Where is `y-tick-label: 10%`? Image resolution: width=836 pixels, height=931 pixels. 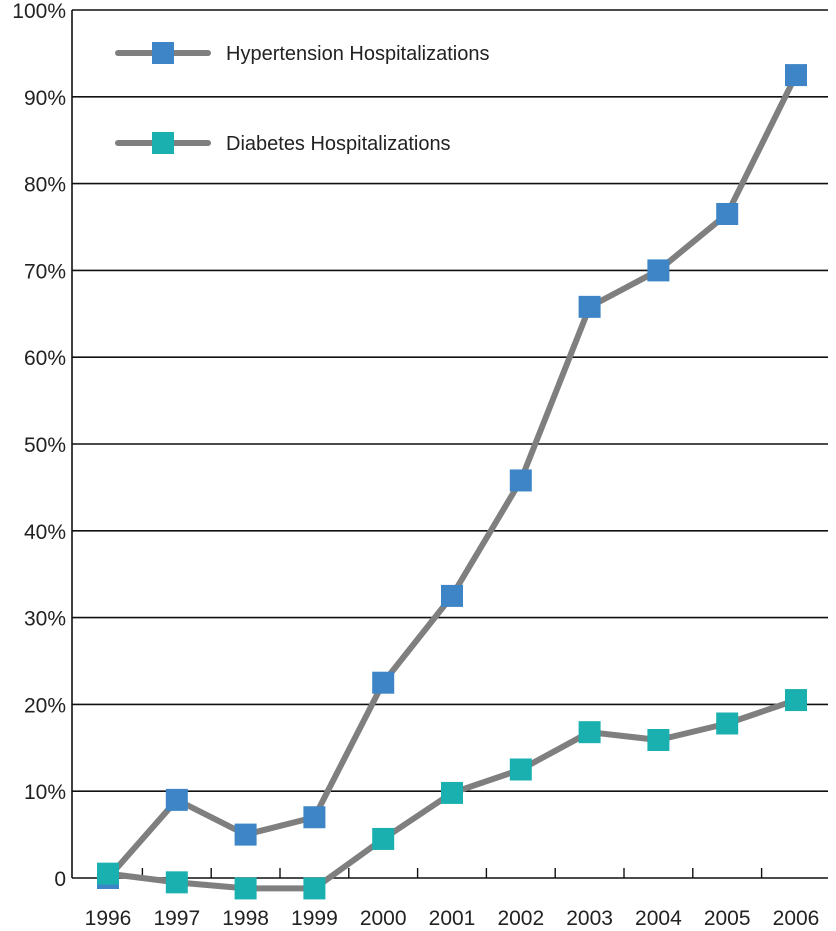 y-tick-label: 10% is located at coordinates (45, 792).